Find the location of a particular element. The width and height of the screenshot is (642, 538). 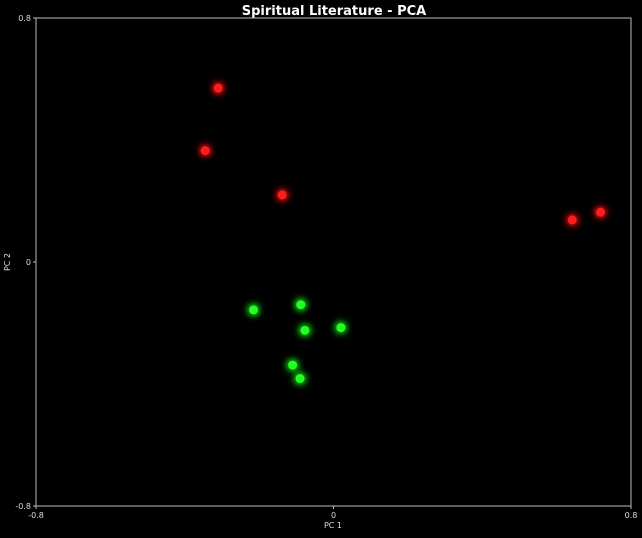

x-axis-ticks: -0.8 0 0.8 is located at coordinates (332, 513).